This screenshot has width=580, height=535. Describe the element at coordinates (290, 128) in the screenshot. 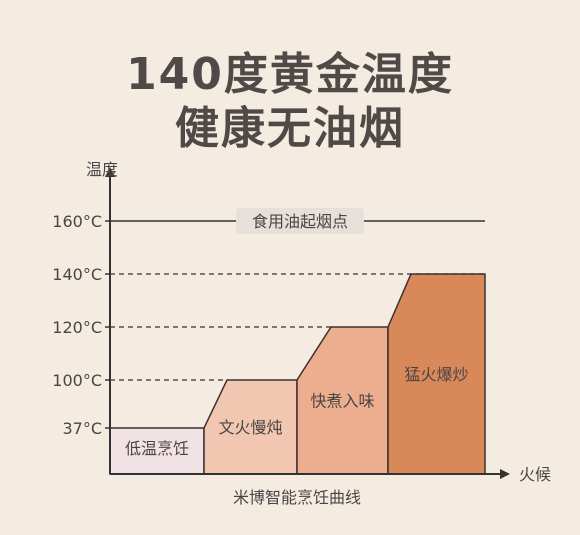

I see `headline-line-2: 健康无油烟` at that location.